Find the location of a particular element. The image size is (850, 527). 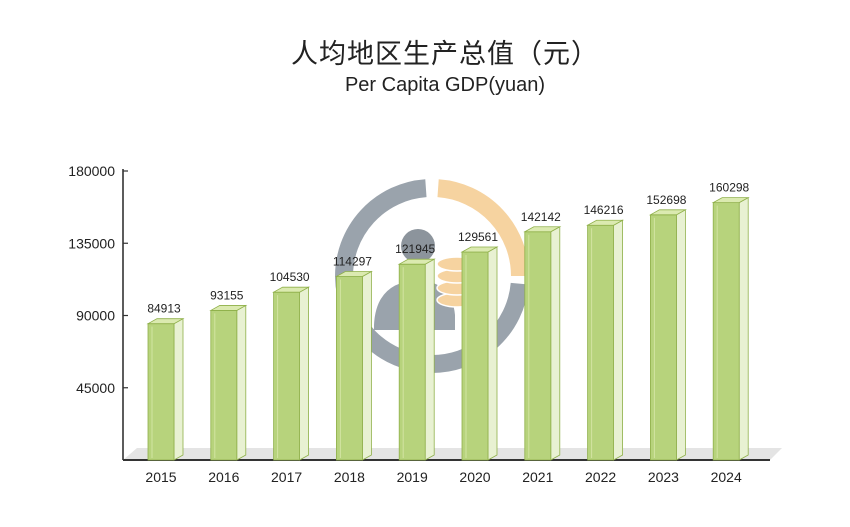

x-tick-label-2021: 2021 is located at coordinates (537, 477).